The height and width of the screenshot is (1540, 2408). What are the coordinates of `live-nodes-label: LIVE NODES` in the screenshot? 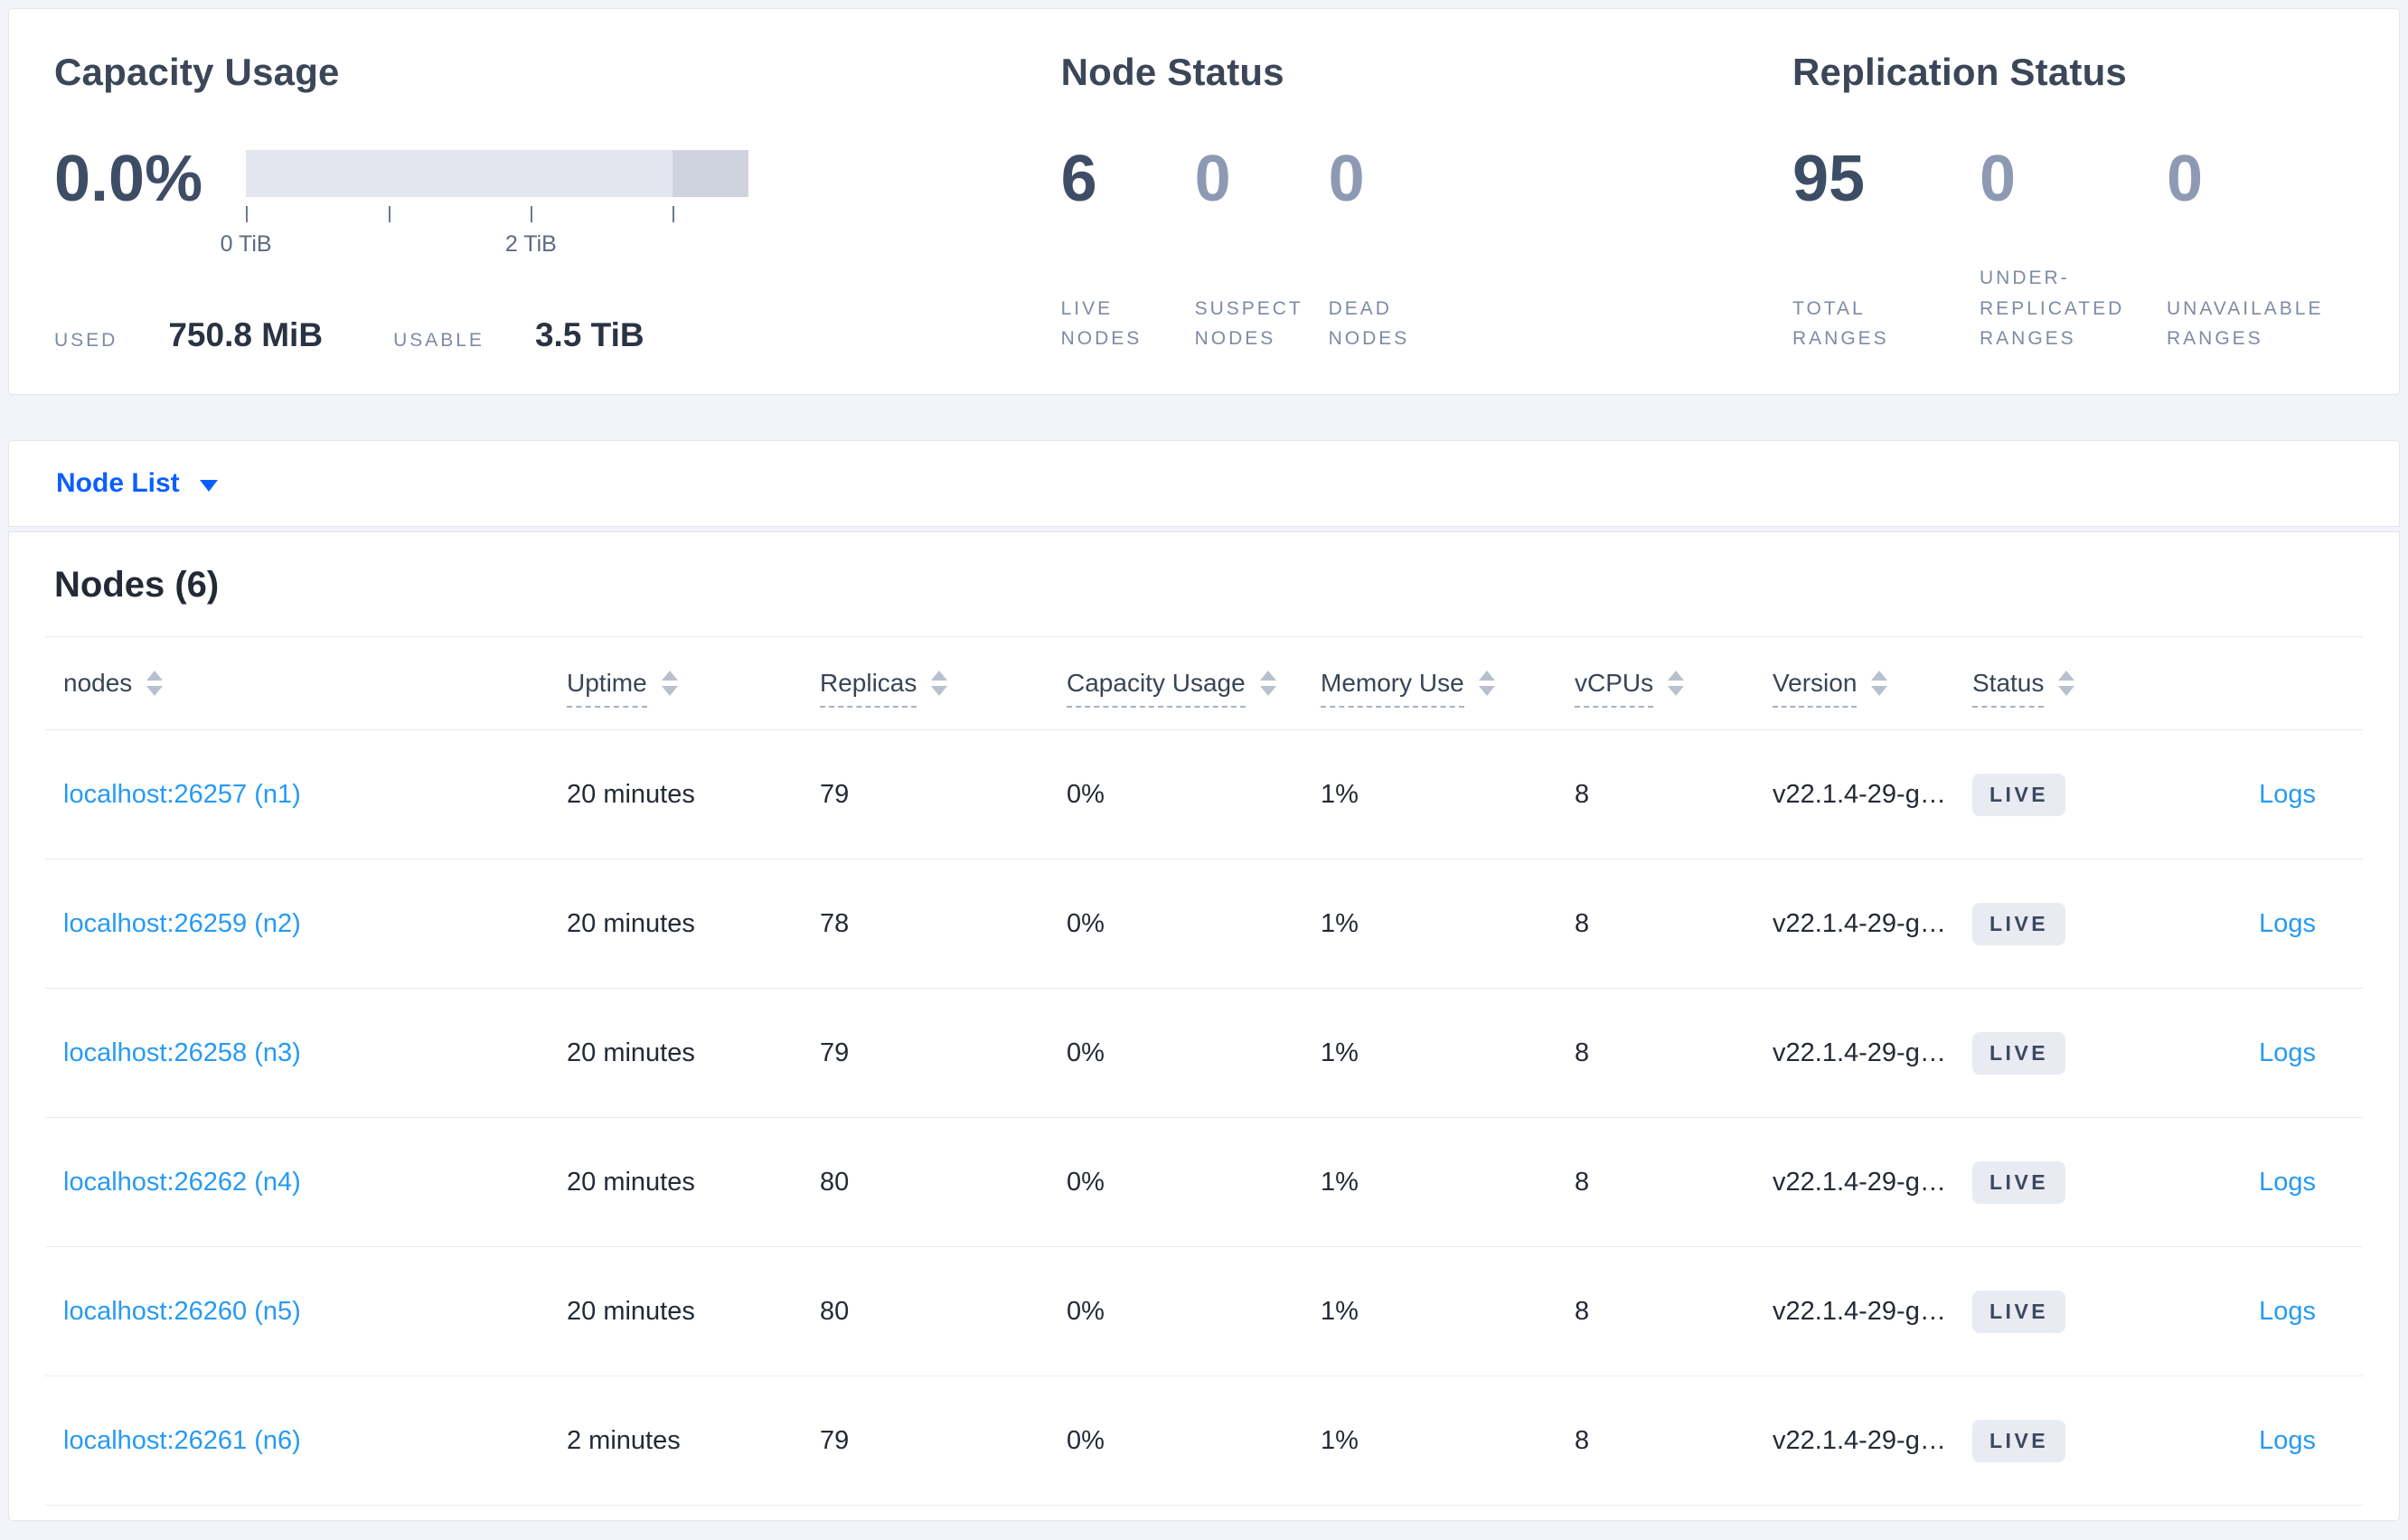 It's located at (1101, 323).